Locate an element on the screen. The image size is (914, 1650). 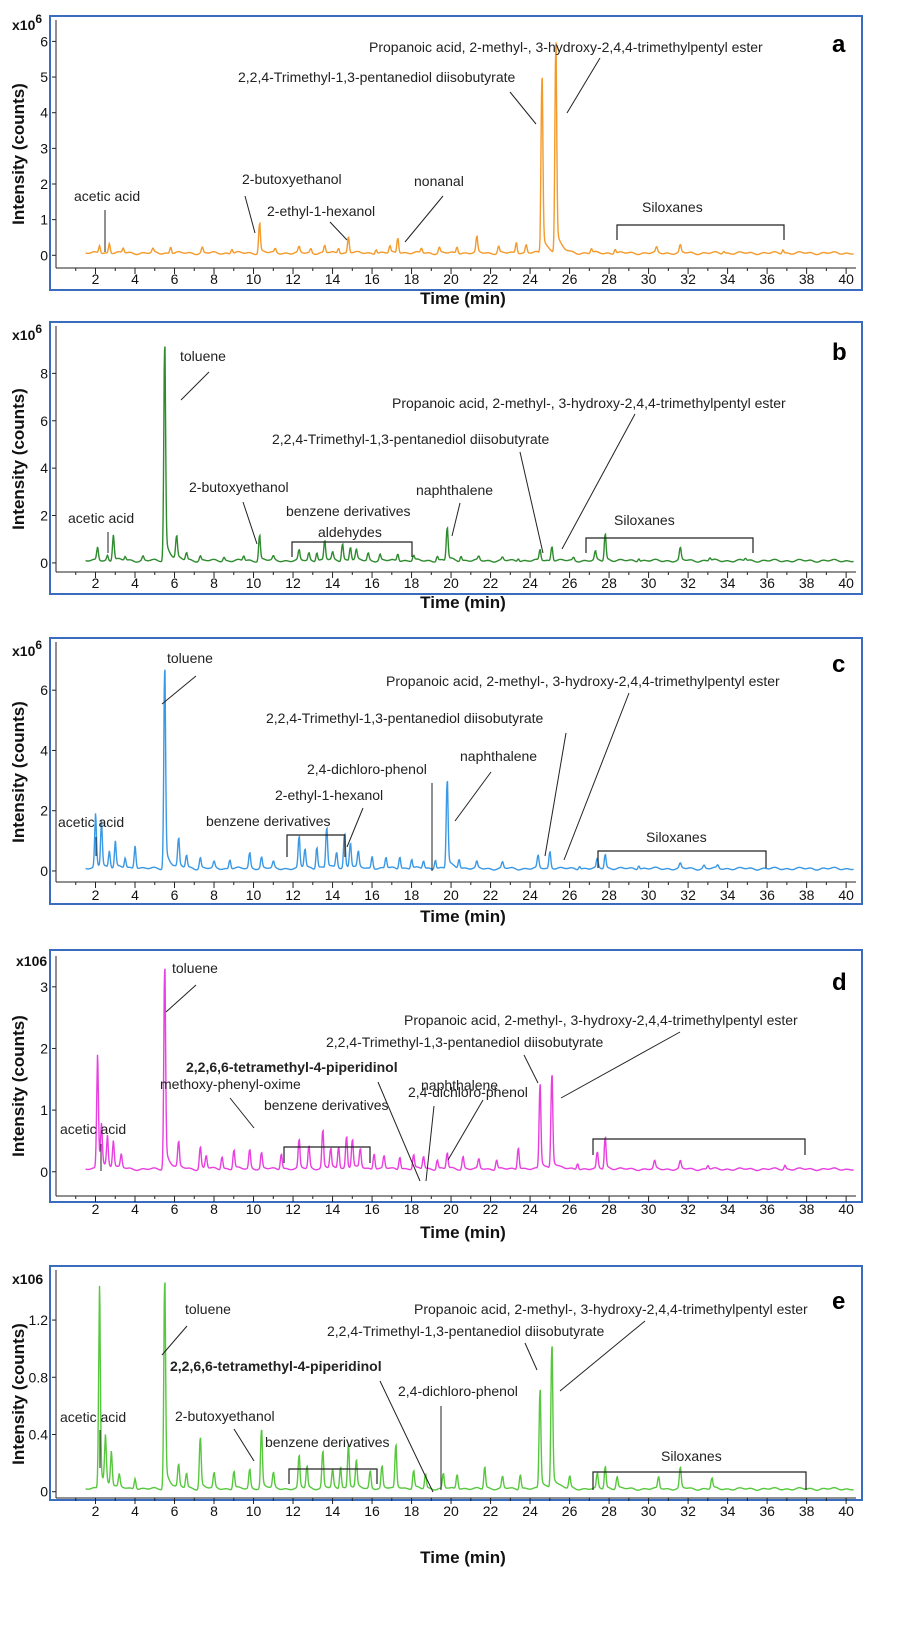
y-tick-label: 1 is located at coordinates (44, 1110).